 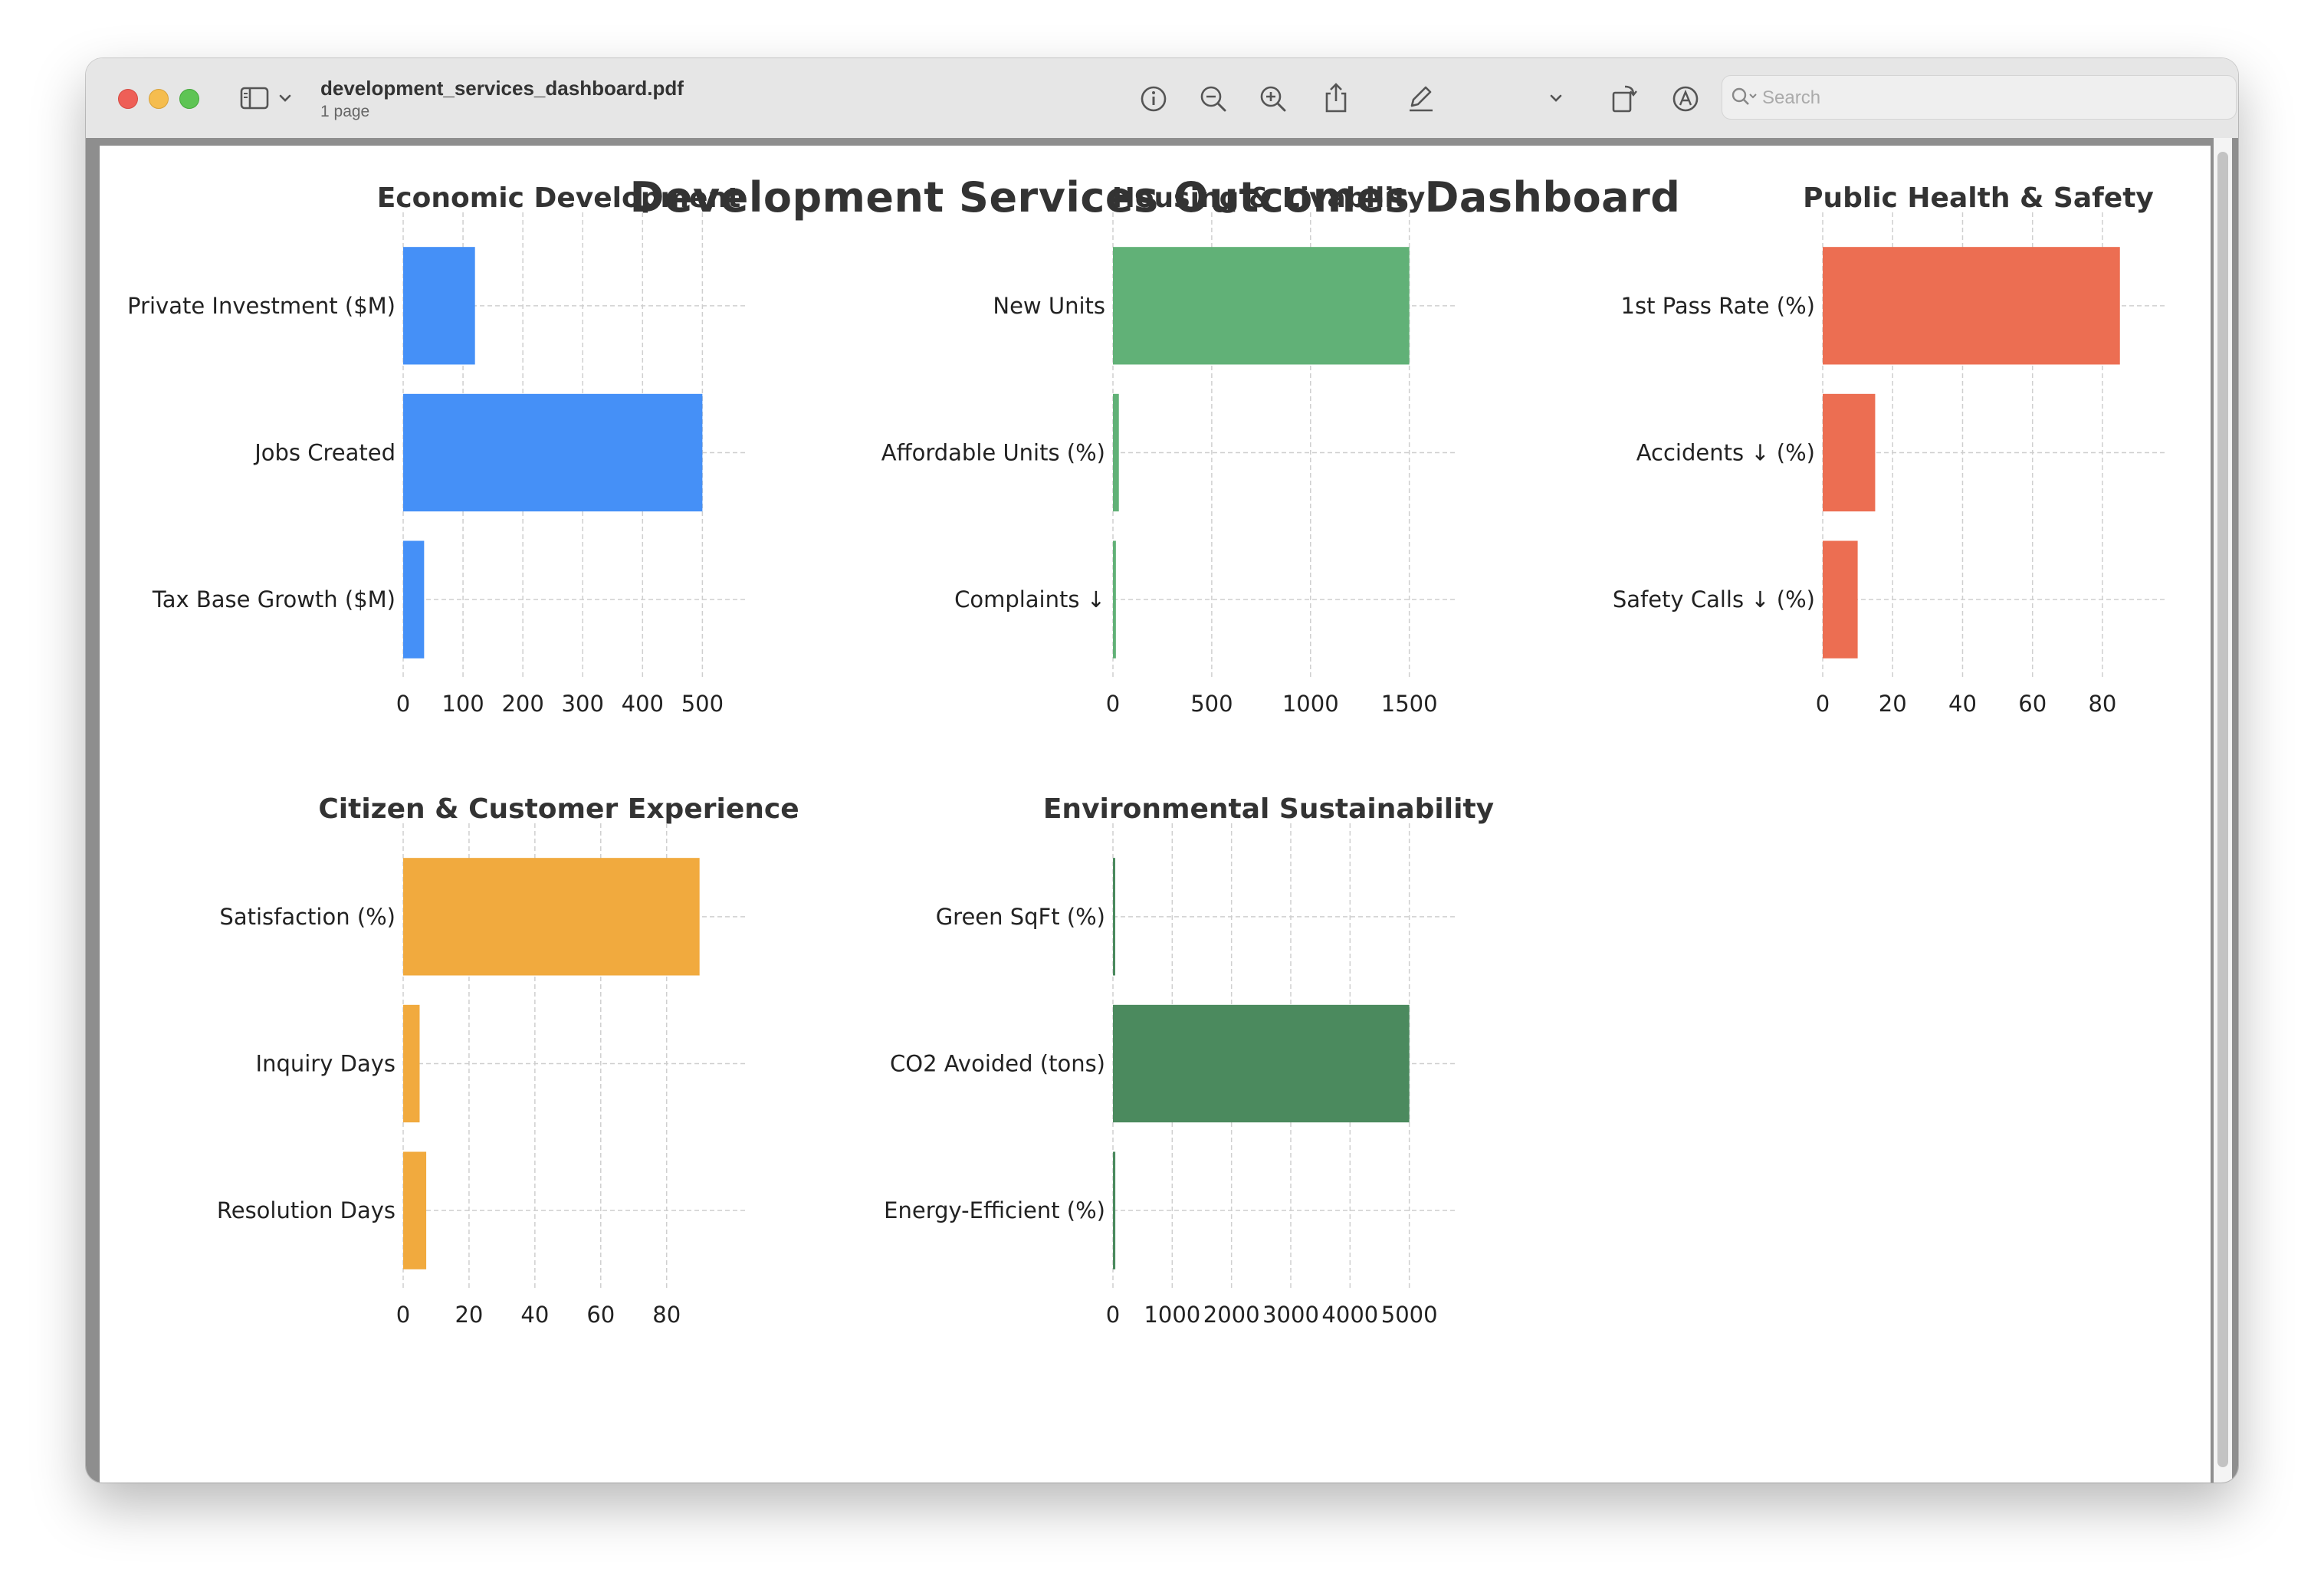 What do you see at coordinates (643, 704) in the screenshot?
I see `chart-1-x-tick-label: 400` at bounding box center [643, 704].